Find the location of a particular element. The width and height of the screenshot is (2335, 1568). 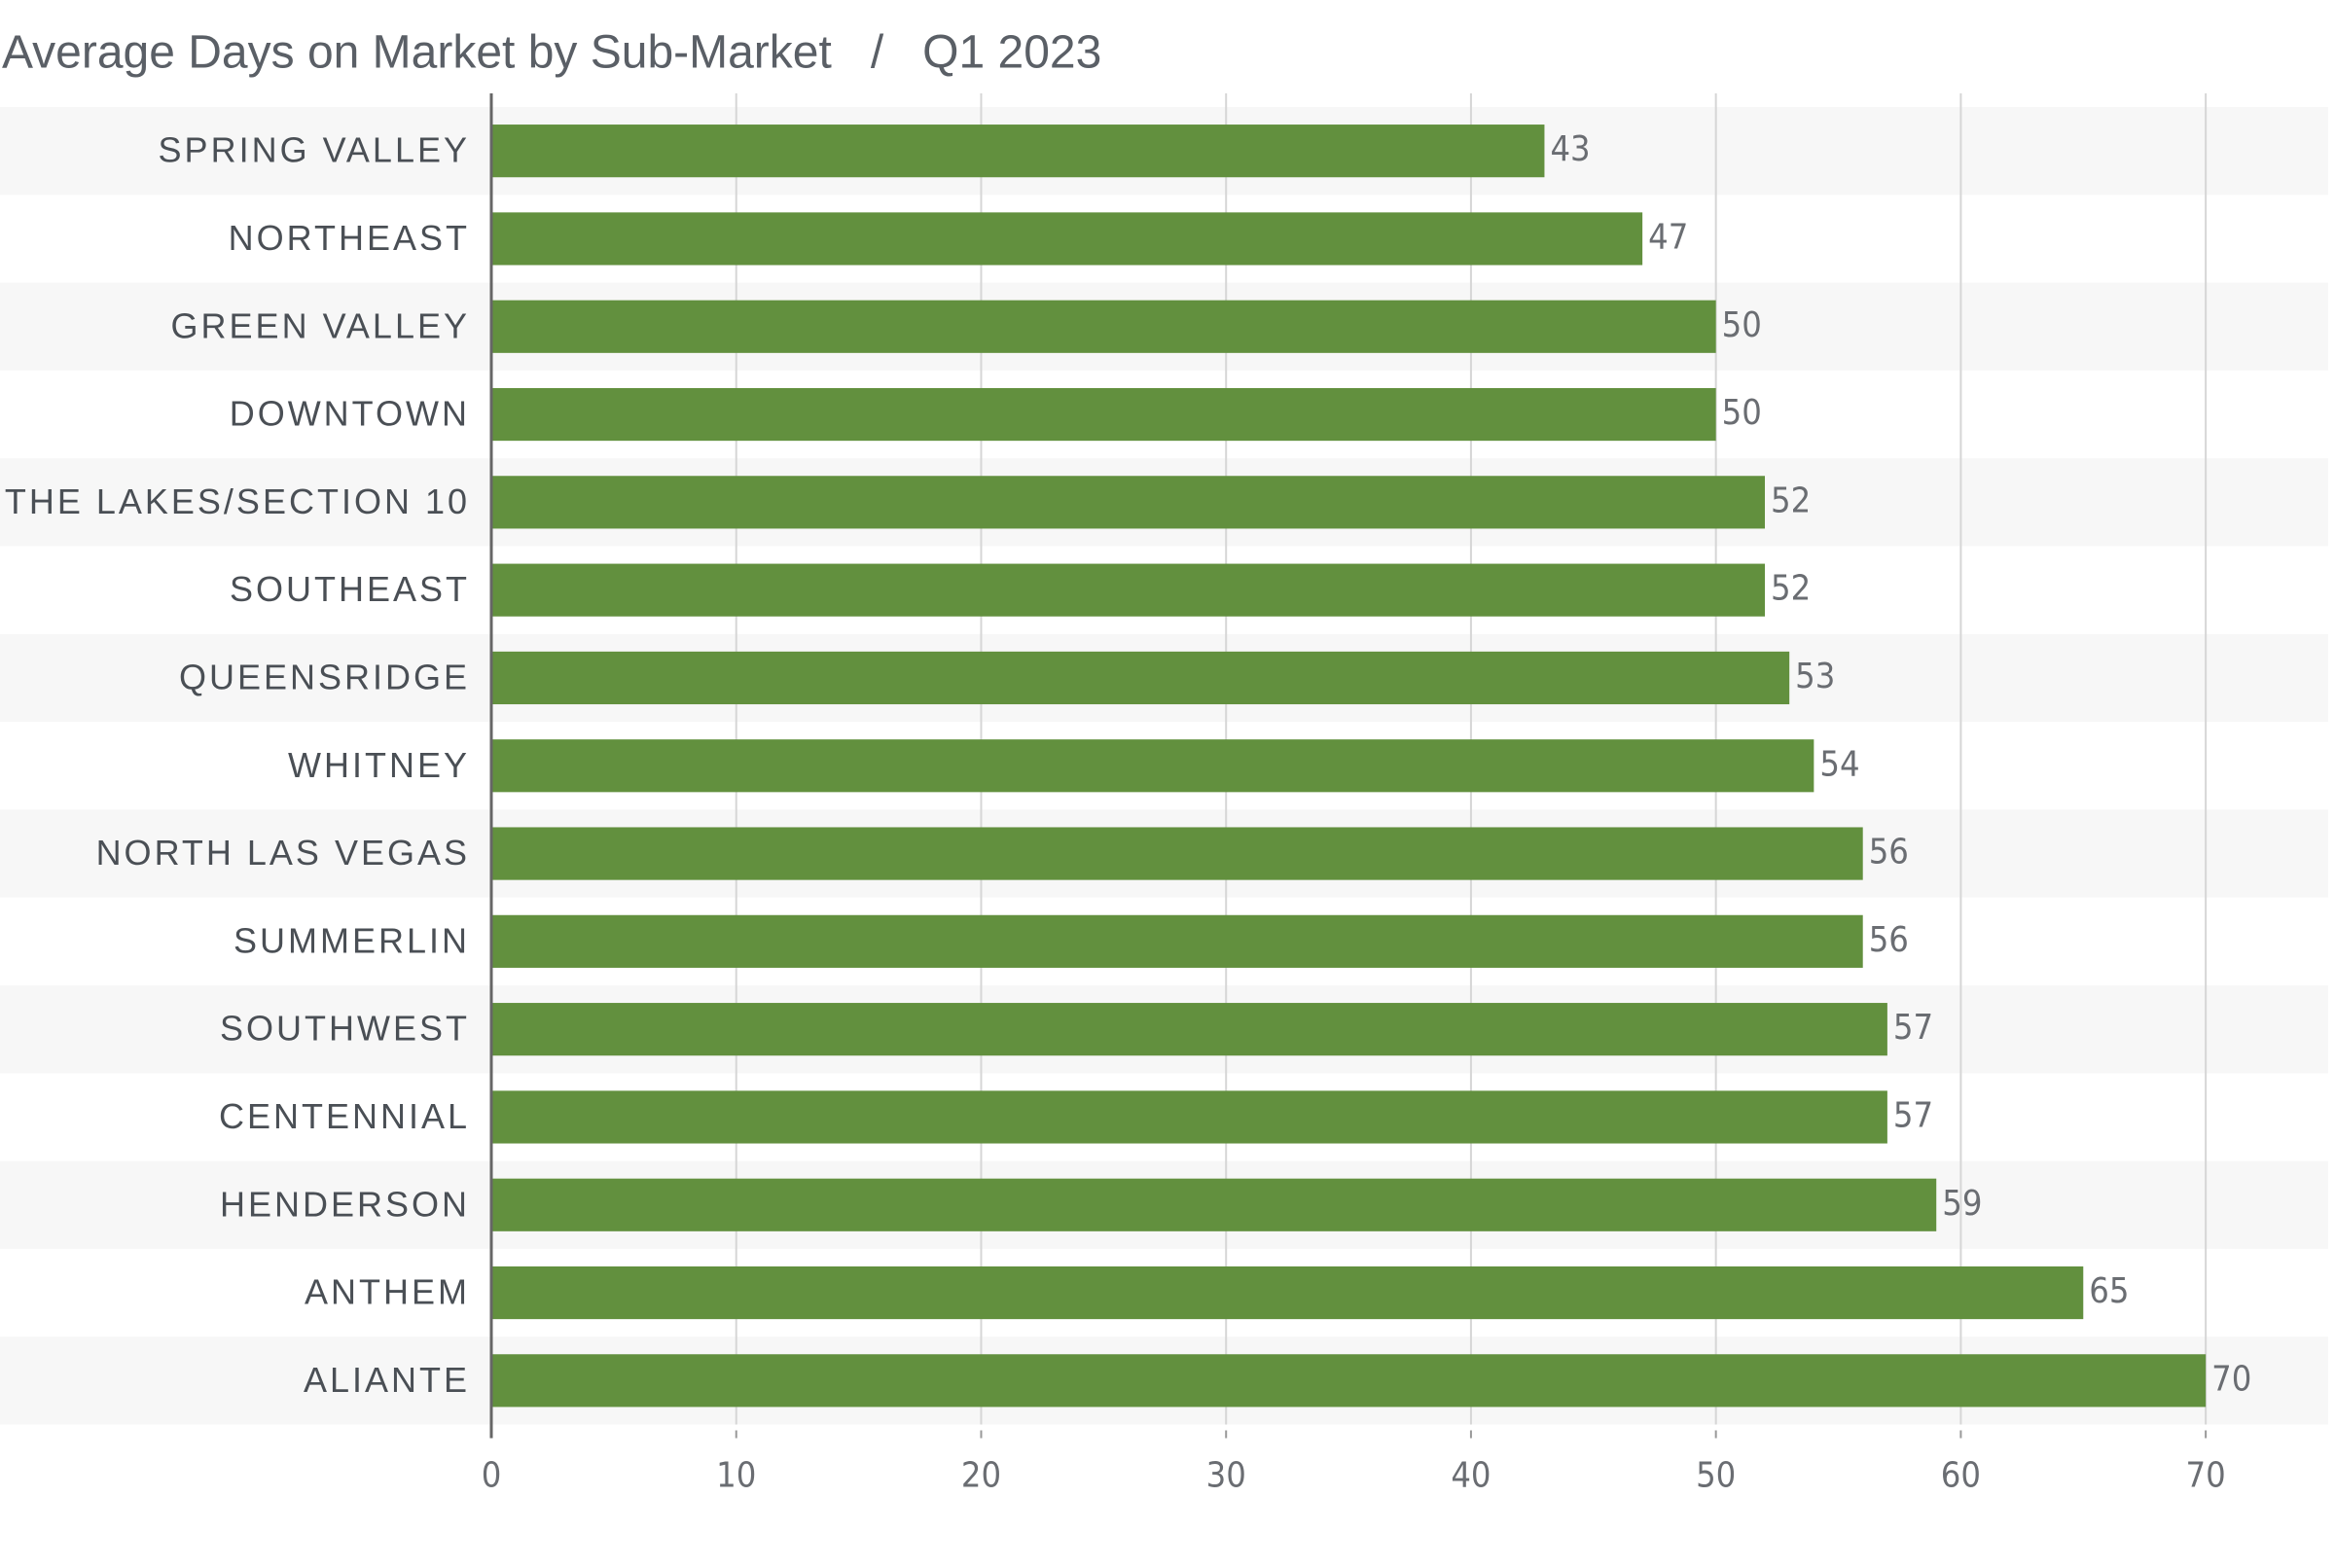

category-label: SOUTHWEST is located at coordinates (345, 1029).